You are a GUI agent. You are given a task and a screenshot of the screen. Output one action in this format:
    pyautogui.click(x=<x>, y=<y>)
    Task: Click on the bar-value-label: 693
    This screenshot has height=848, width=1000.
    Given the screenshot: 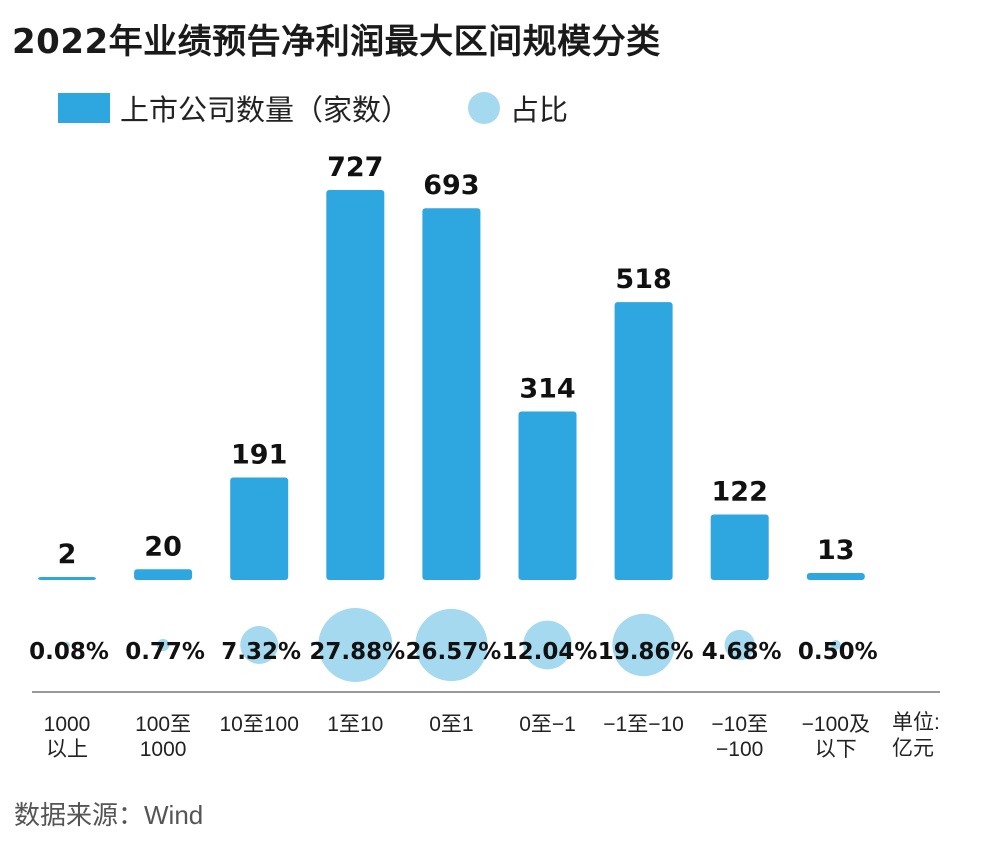 What is the action you would take?
    pyautogui.click(x=451, y=185)
    